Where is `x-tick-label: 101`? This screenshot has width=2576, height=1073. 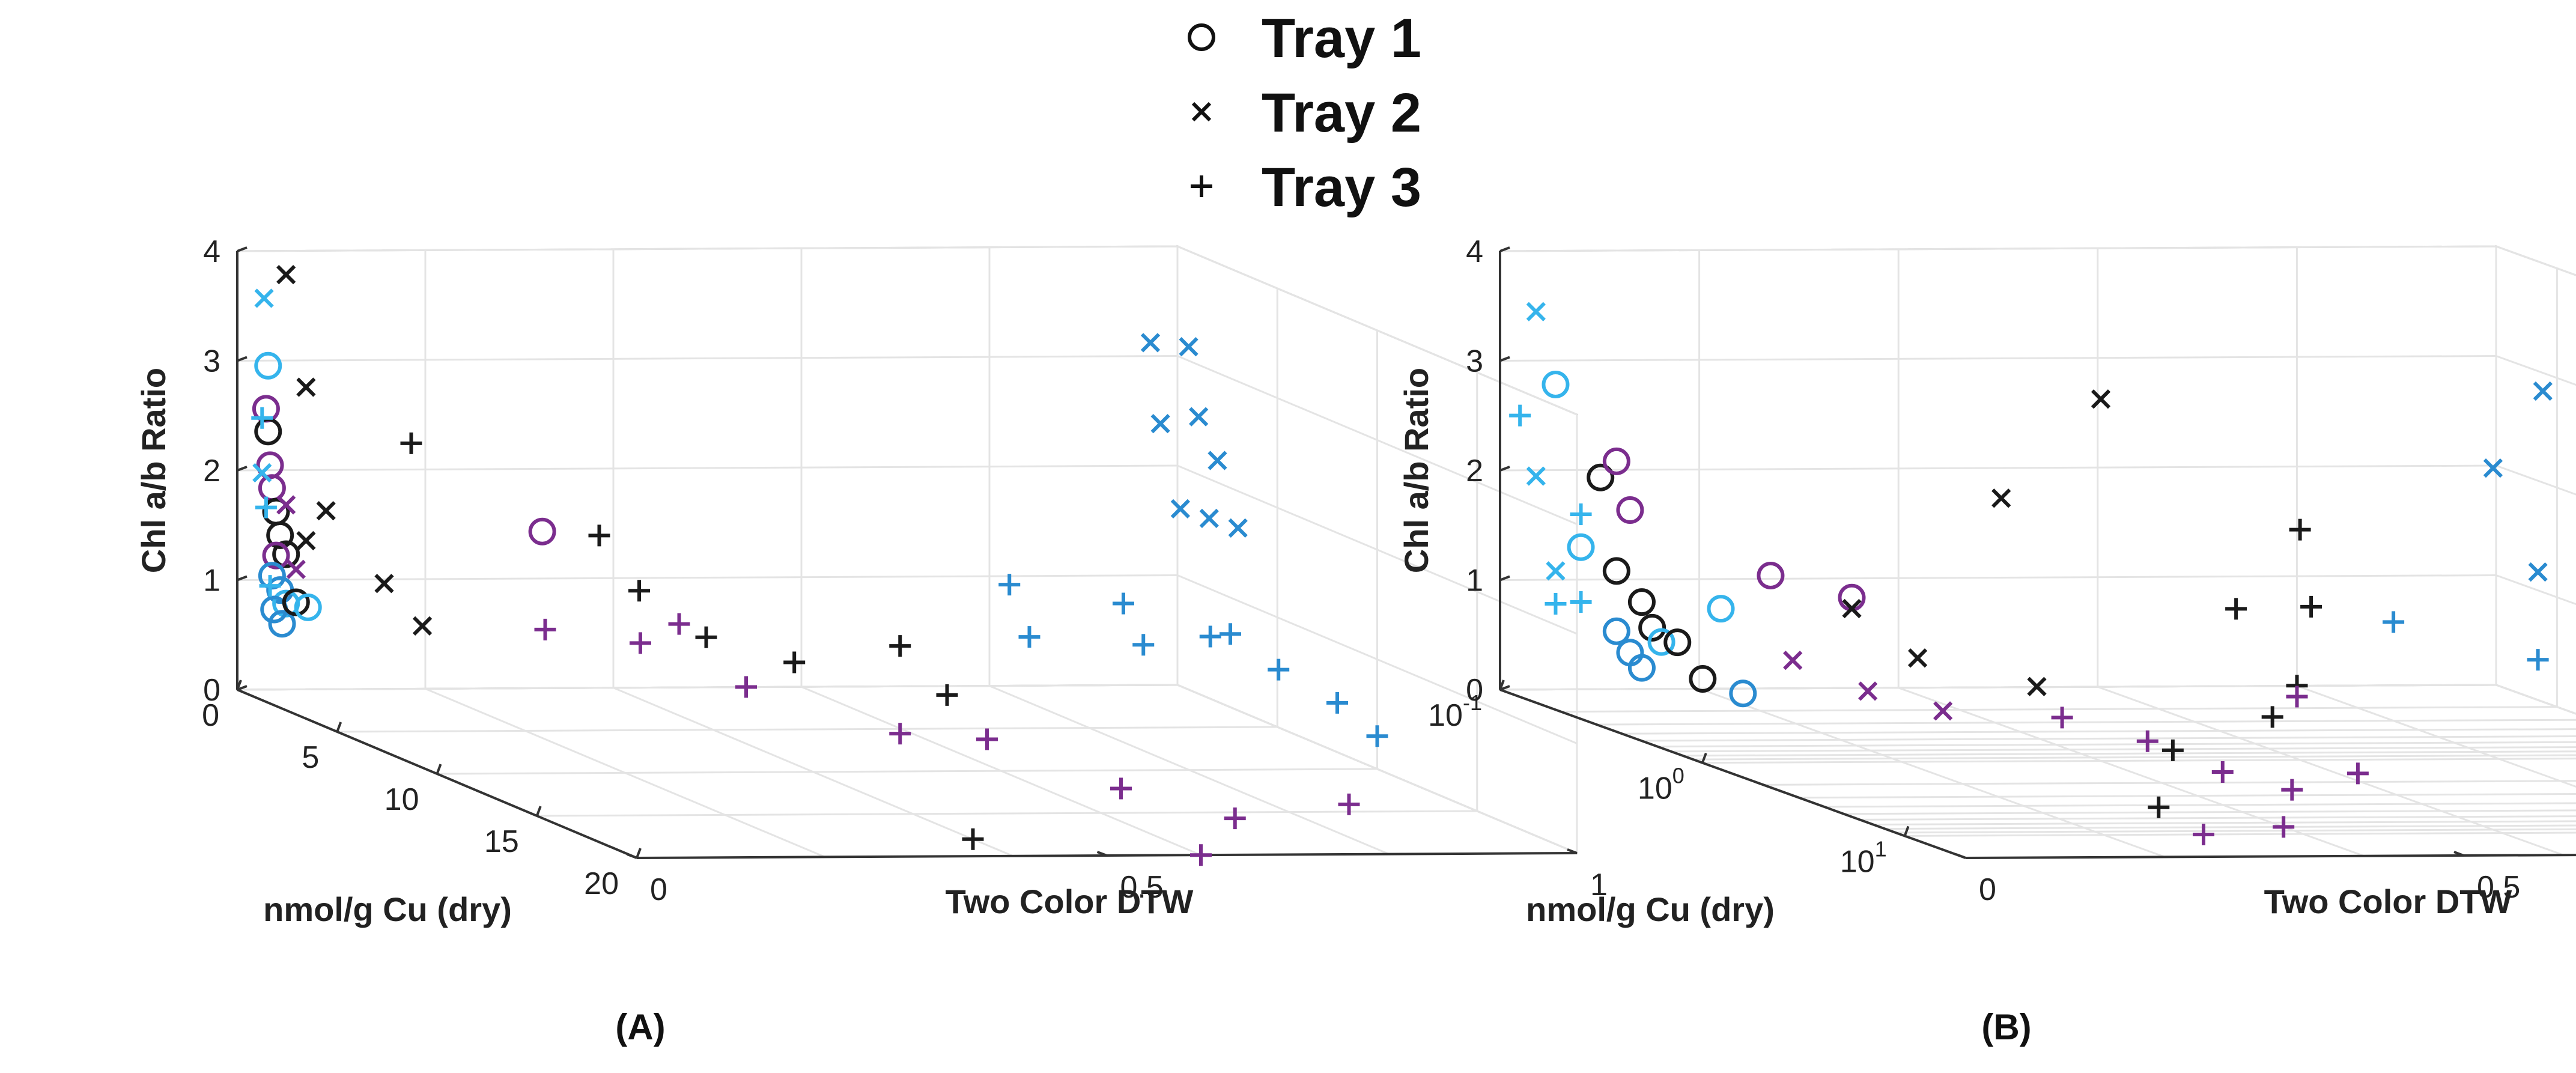 x-tick-label: 101 is located at coordinates (1864, 857).